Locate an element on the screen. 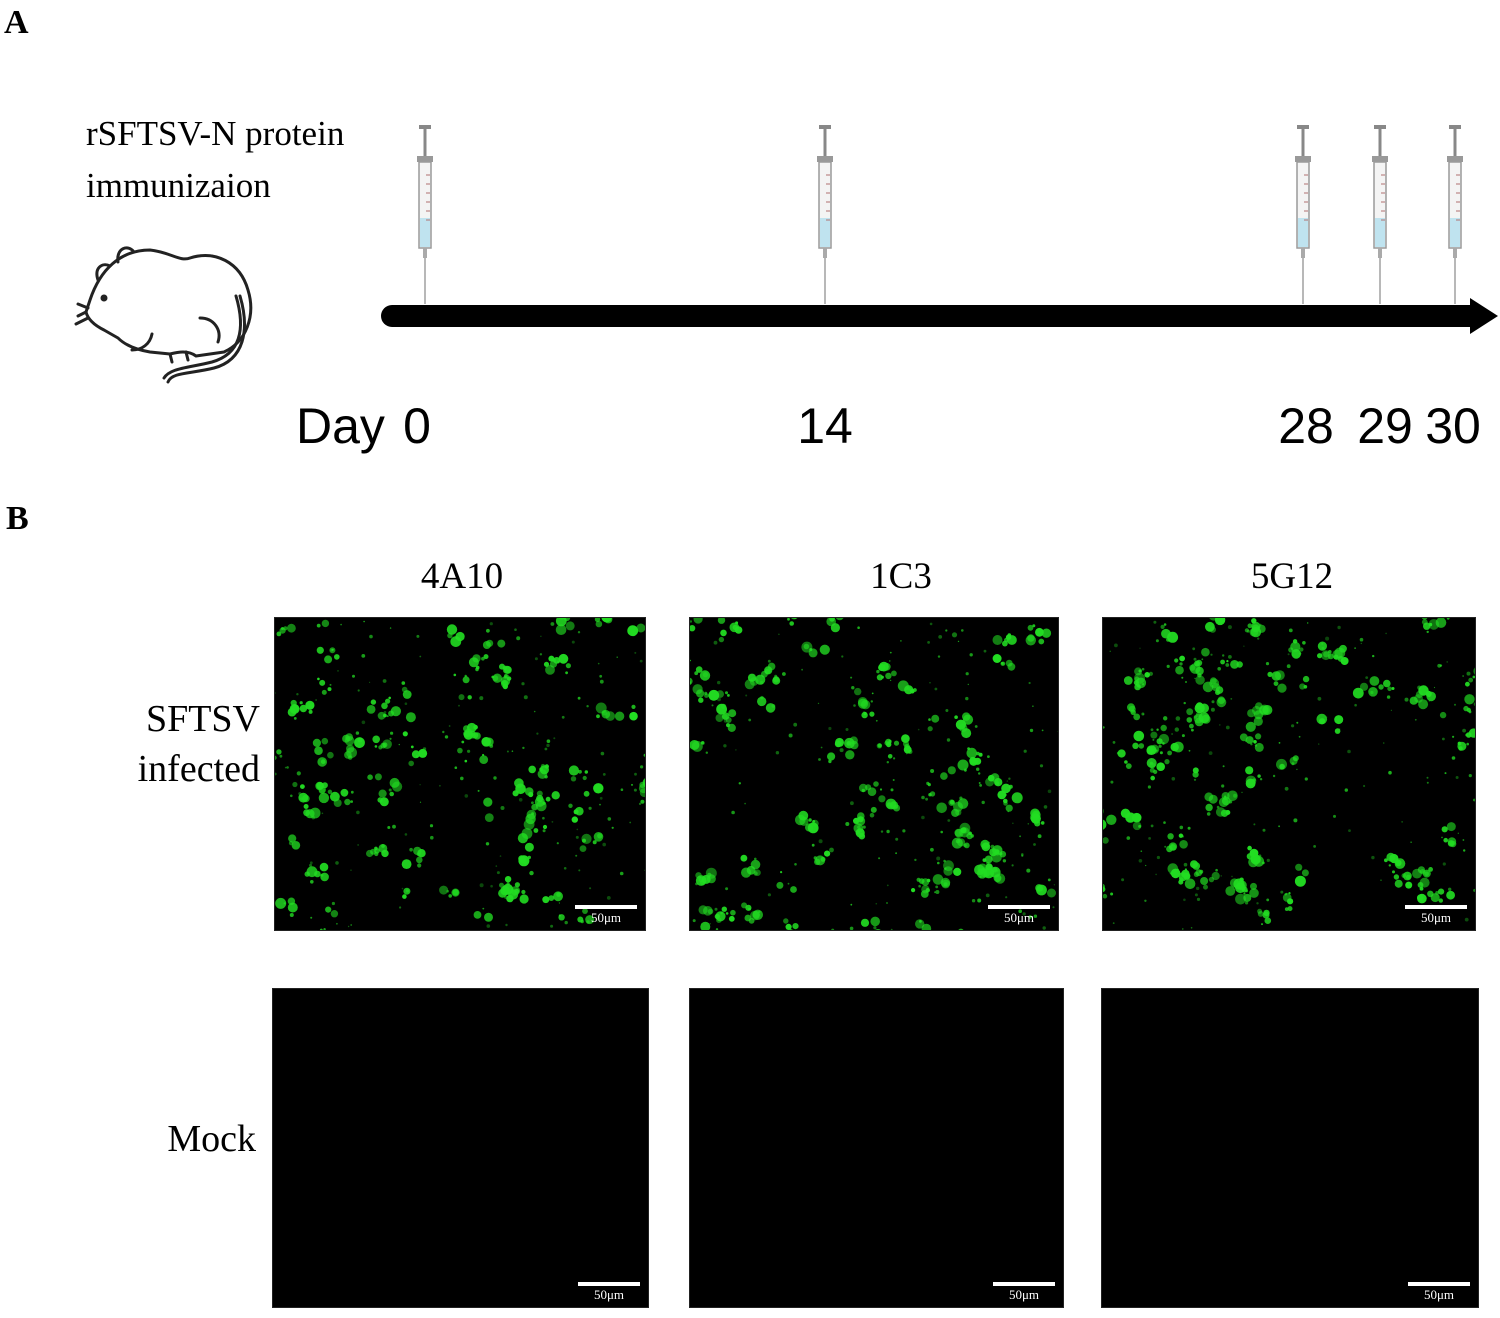 This screenshot has width=1500, height=1318. column-header-1c3: 1C3 is located at coordinates (901, 576).